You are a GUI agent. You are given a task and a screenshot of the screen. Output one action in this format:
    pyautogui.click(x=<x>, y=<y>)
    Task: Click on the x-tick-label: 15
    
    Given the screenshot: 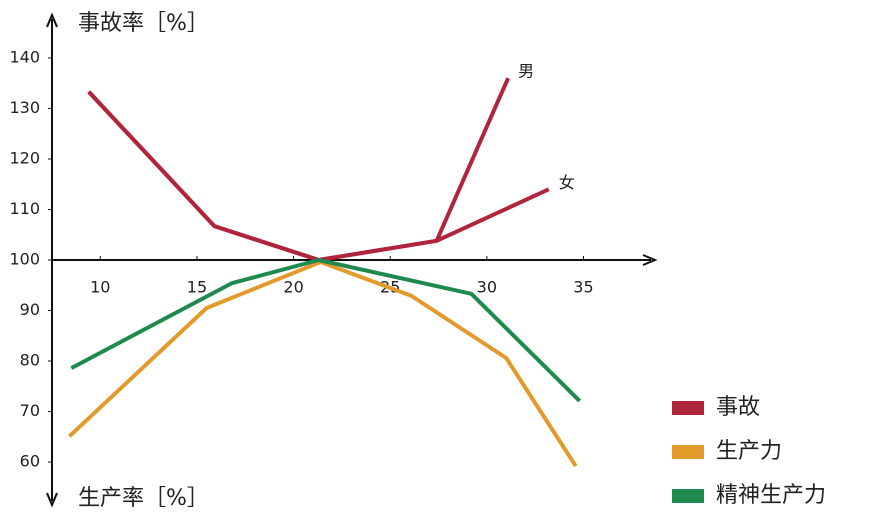 What is the action you would take?
    pyautogui.click(x=197, y=287)
    